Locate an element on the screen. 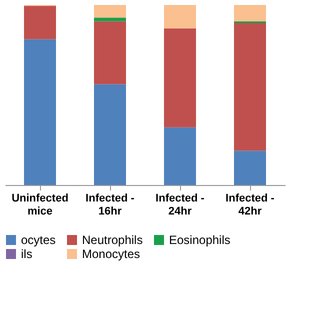 Image resolution: width=320 pixels, height=320 pixels. legend-label: Monocytes is located at coordinates (111, 254).